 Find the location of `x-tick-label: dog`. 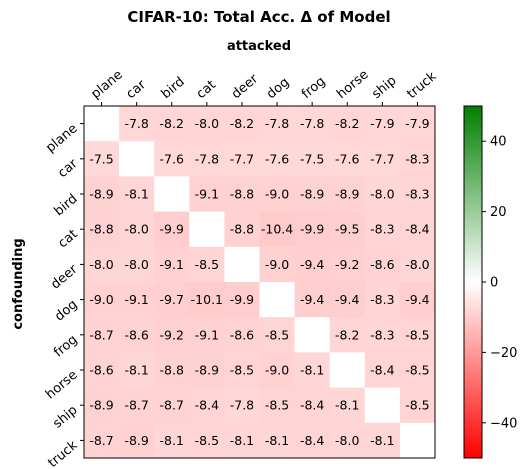

x-tick-label: dog is located at coordinates (278, 88).